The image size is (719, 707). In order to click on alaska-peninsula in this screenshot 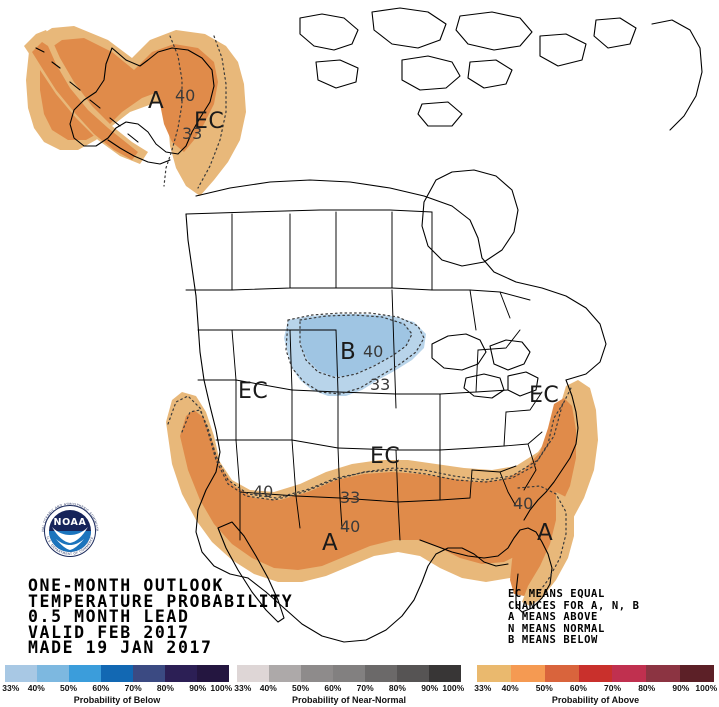, I will do `click(139, 152)`.